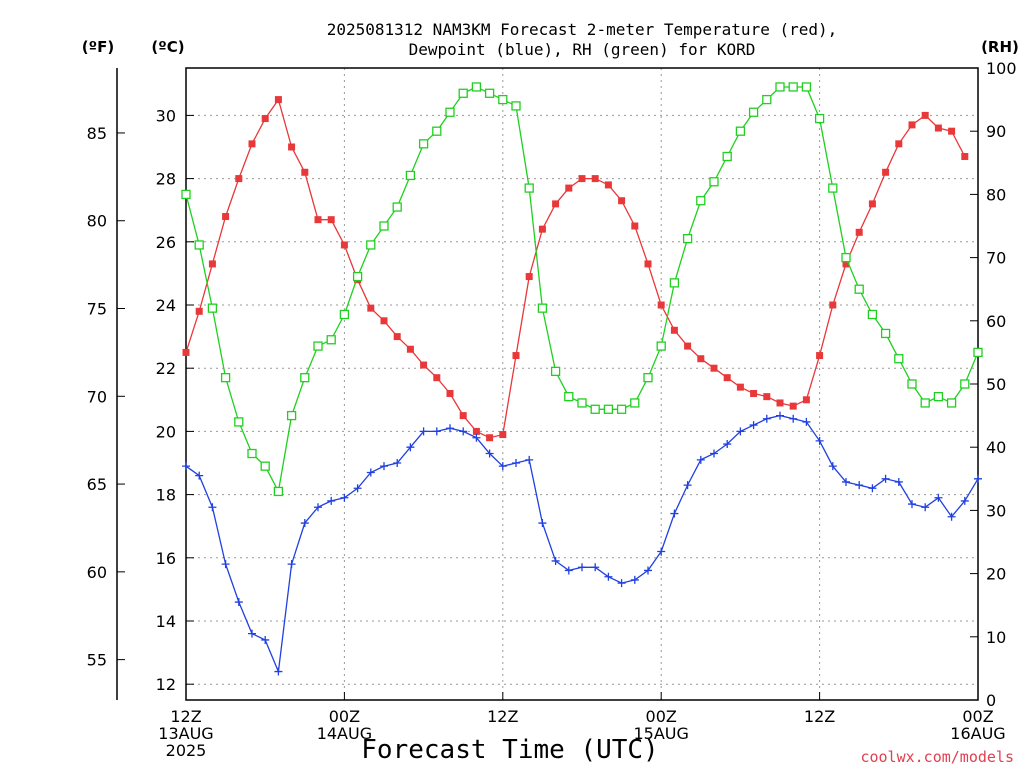 This screenshot has height=768, width=1024. What do you see at coordinates (166, 368) in the screenshot?
I see `celsius-tick-label: 22` at bounding box center [166, 368].